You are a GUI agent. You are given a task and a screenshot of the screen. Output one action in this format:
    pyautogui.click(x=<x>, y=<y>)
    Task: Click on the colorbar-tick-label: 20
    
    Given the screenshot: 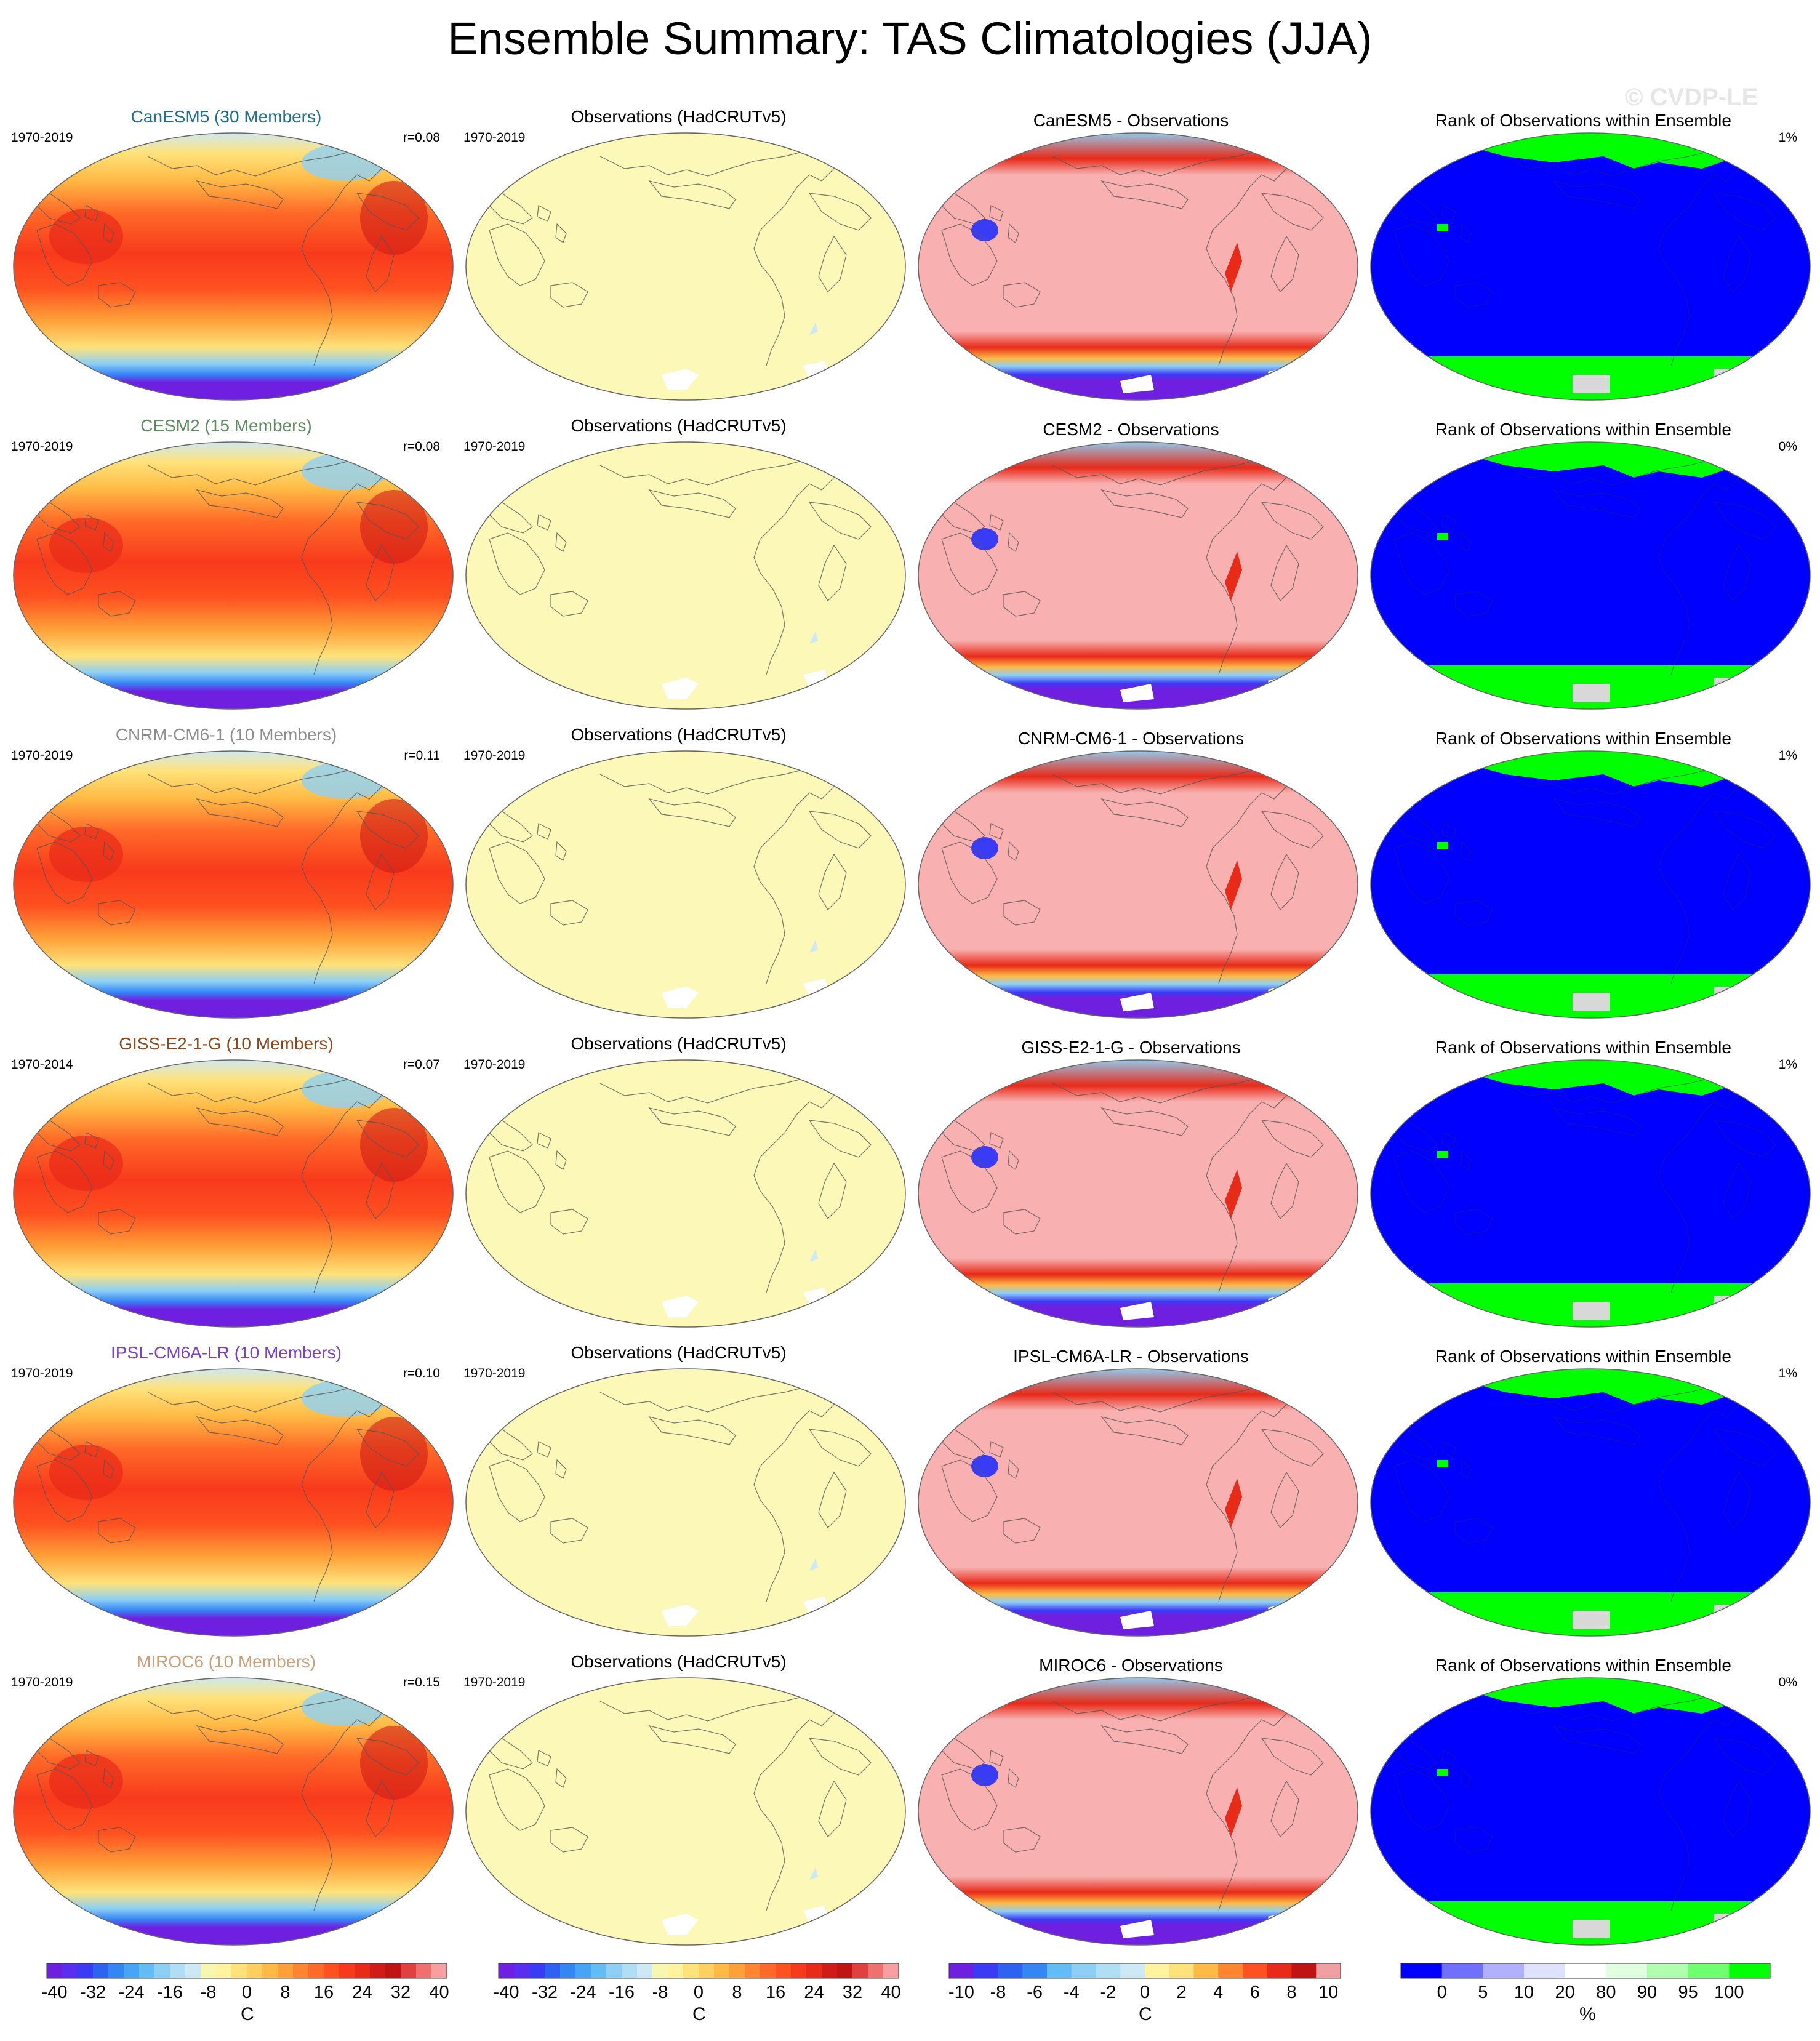 What is the action you would take?
    pyautogui.click(x=1565, y=1992)
    